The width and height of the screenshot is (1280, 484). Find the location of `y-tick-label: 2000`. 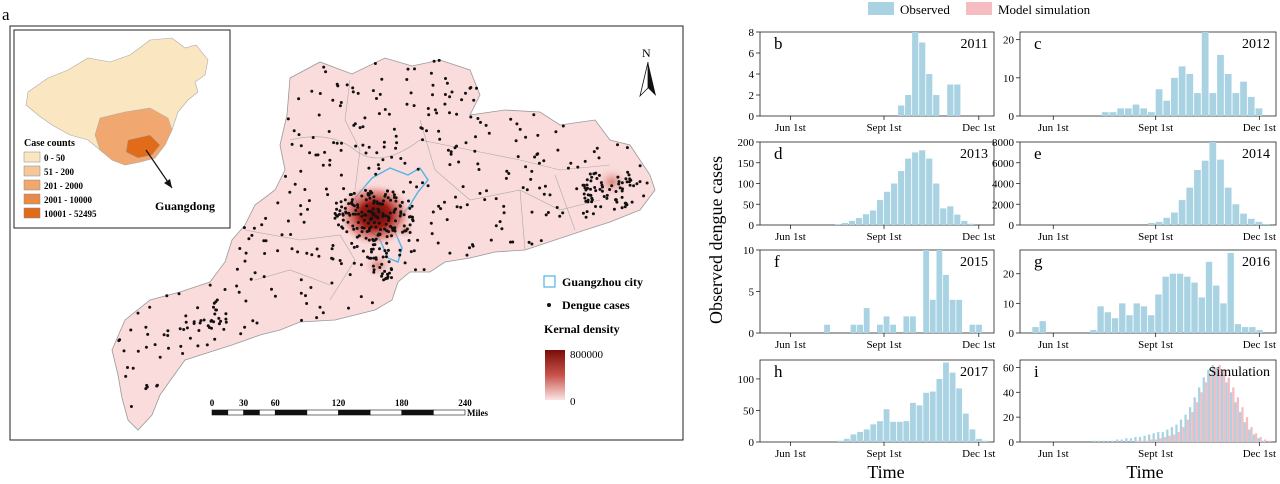

y-tick-label: 2000 is located at coordinates (1003, 205).